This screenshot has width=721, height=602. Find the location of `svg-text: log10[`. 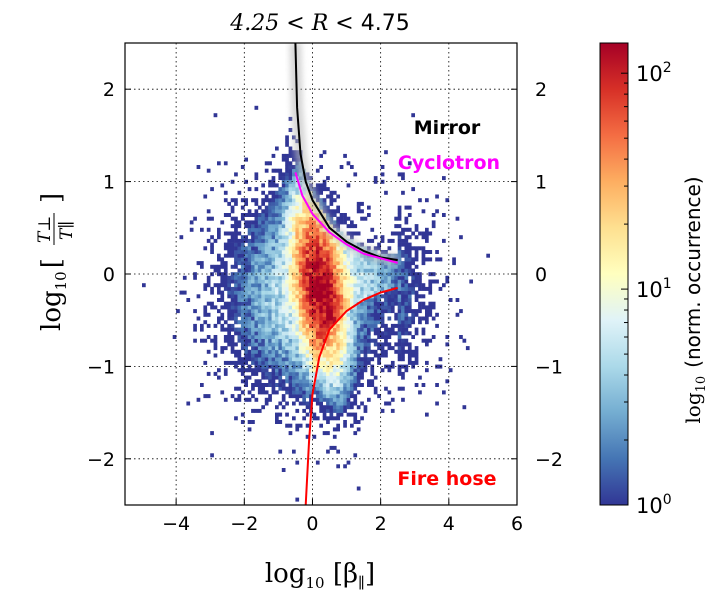

svg-text: log10[ is located at coordinates (53, 294).